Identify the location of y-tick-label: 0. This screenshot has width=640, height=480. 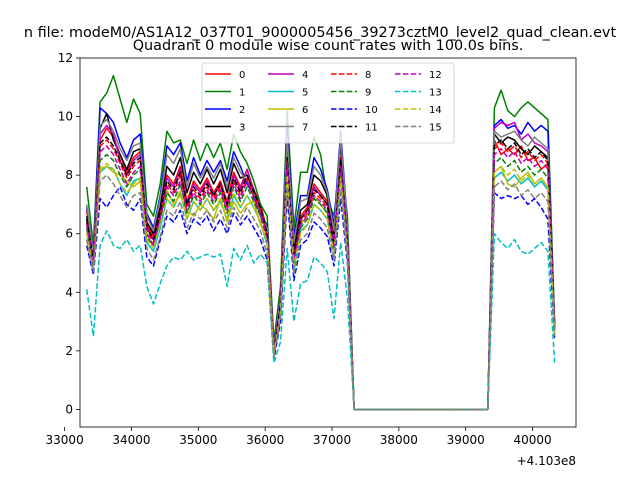
(69, 409).